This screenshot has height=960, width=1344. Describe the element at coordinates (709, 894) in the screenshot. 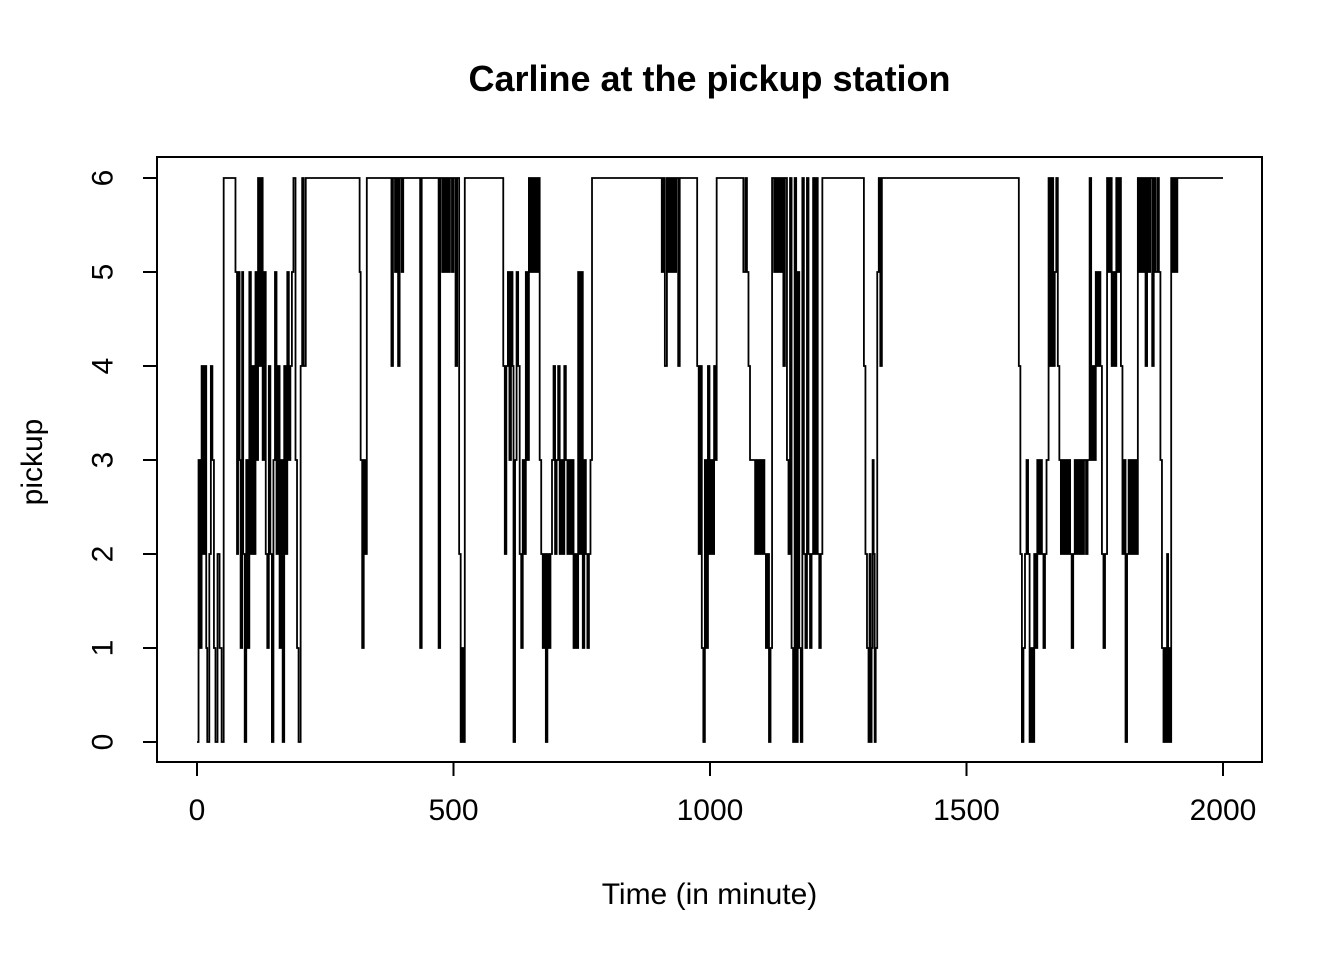

I see `x-axis-title: Time (in minute)` at that location.